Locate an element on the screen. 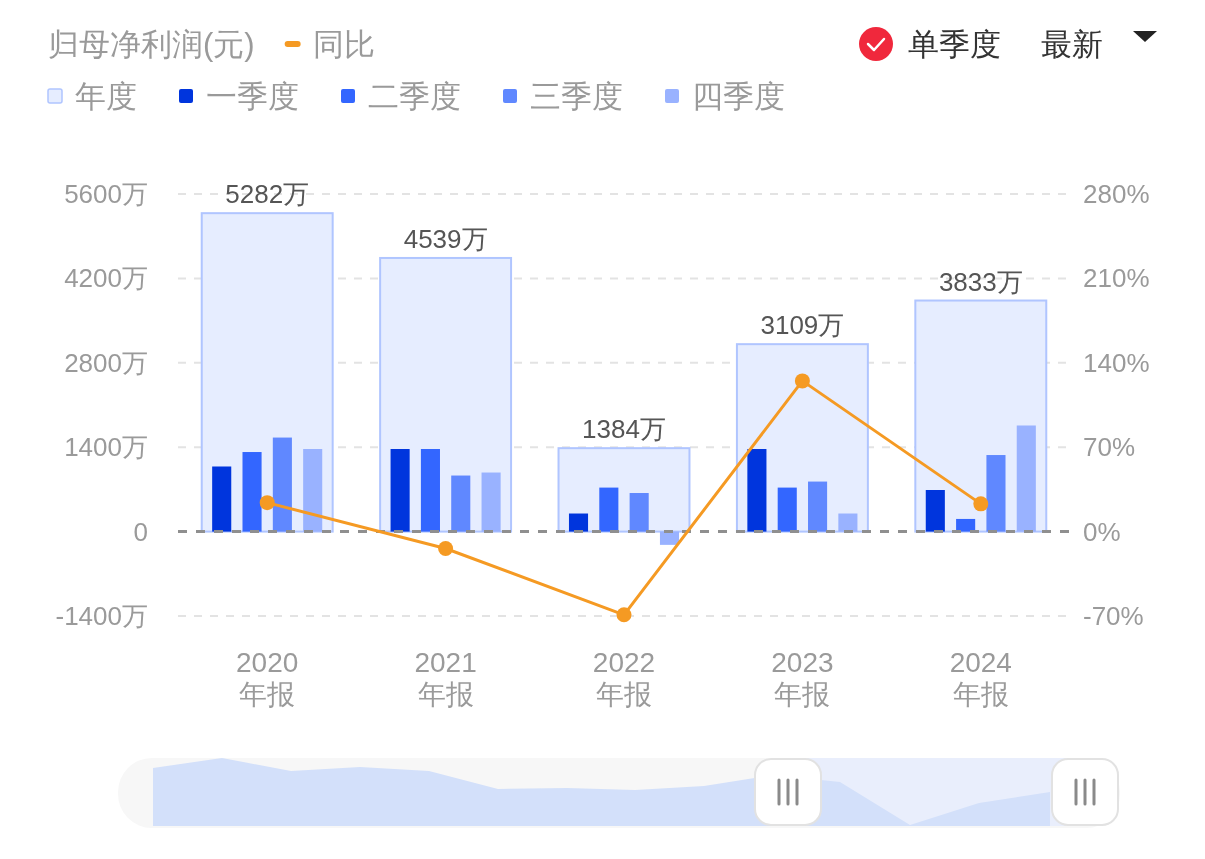 Image resolution: width=1205 pixels, height=859 pixels. x-tick-label: 2022 年报 is located at coordinates (624, 678).